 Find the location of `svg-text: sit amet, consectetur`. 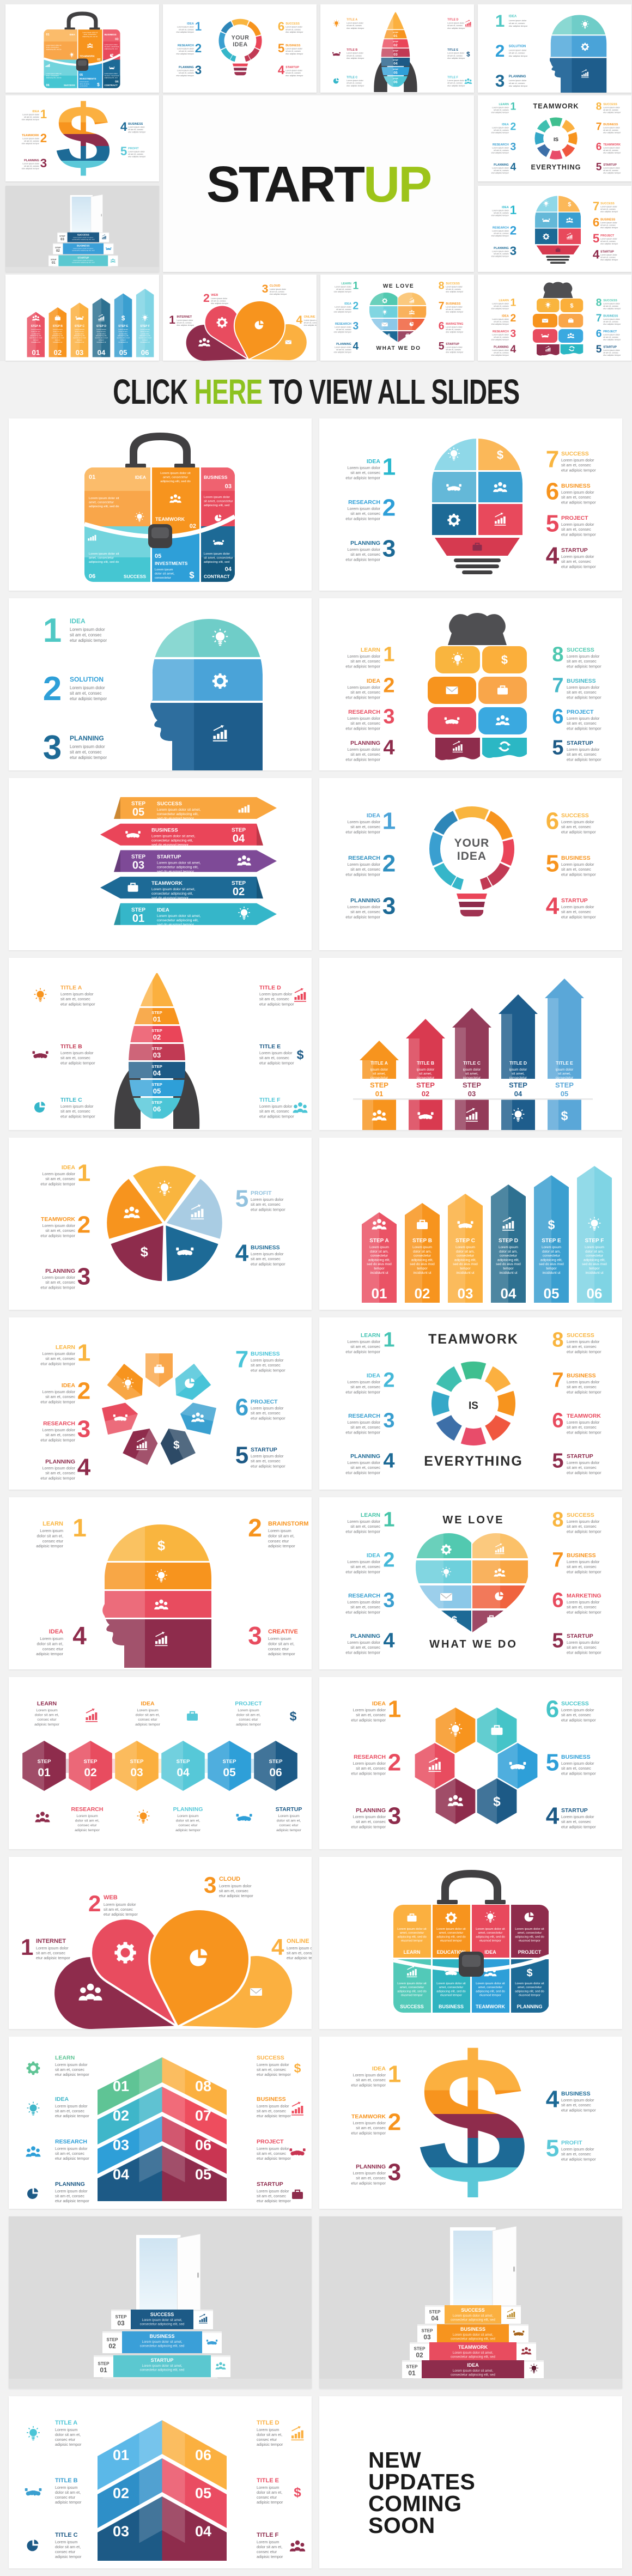

svg-text: sit amet, consectetur is located at coordinates (218, 502).